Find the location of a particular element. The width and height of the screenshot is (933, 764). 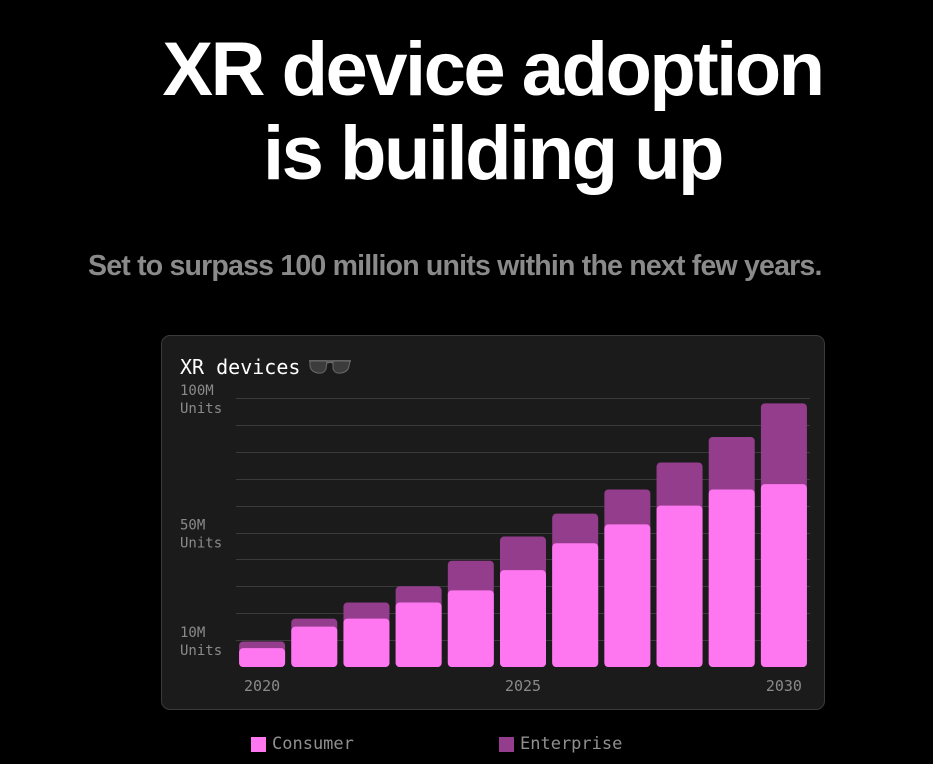

legend-label-enterprise: Enterprise is located at coordinates (571, 744).